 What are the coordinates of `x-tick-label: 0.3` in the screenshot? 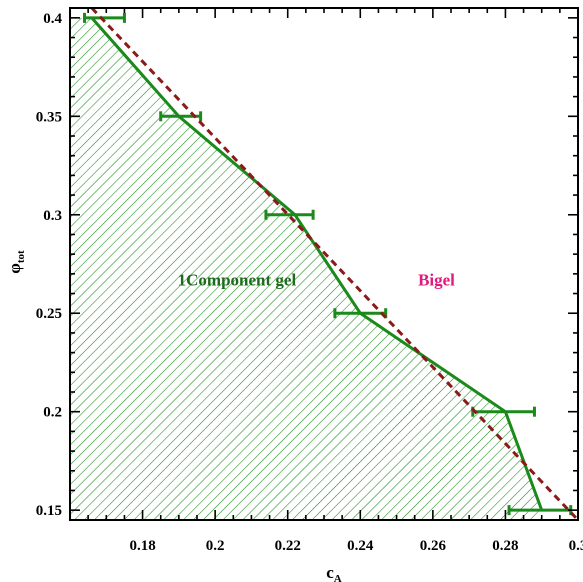 It's located at (576, 546).